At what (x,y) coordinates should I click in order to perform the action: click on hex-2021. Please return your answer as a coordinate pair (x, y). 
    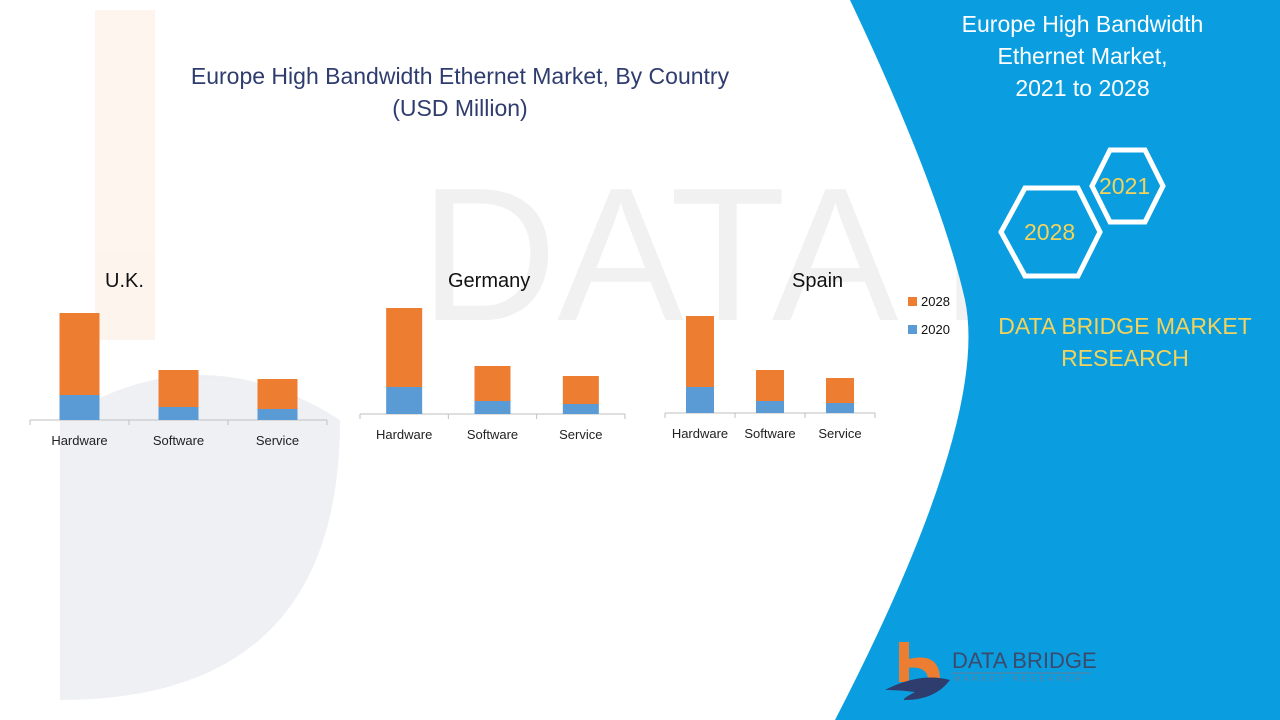
    Looking at the image, I should click on (1127, 186).